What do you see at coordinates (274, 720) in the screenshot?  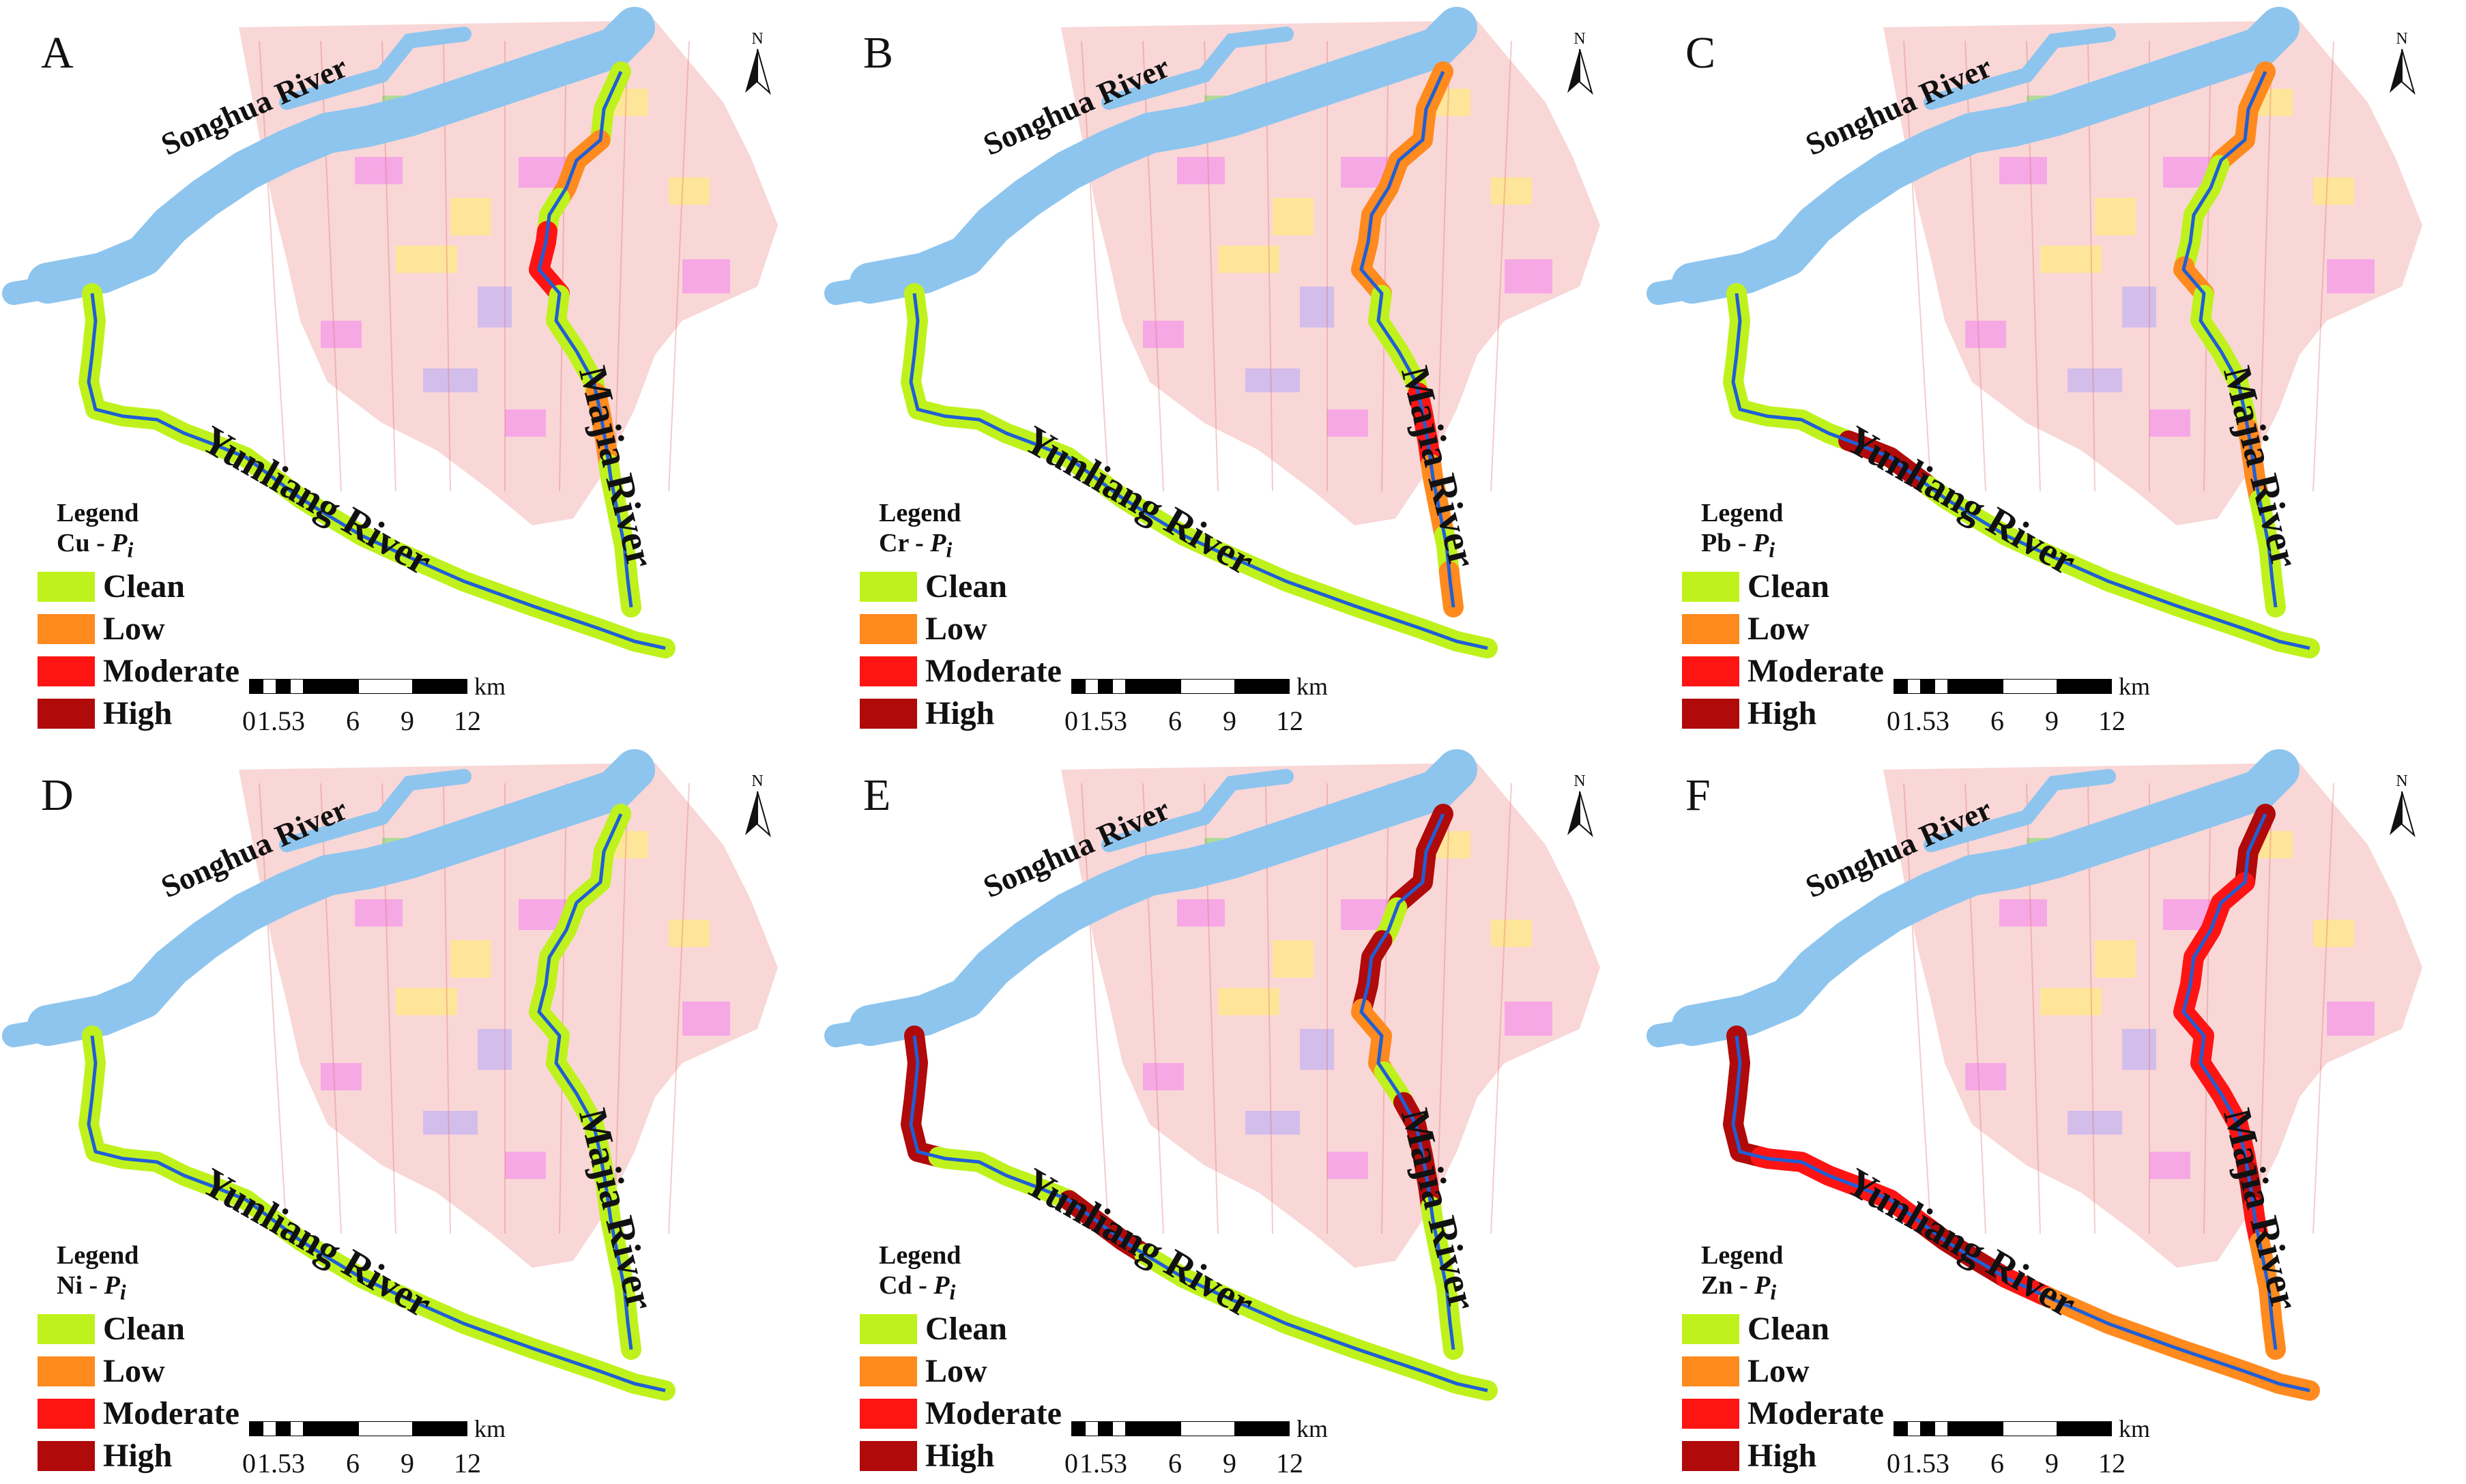 I see `scale-tick-label: 1.5` at bounding box center [274, 720].